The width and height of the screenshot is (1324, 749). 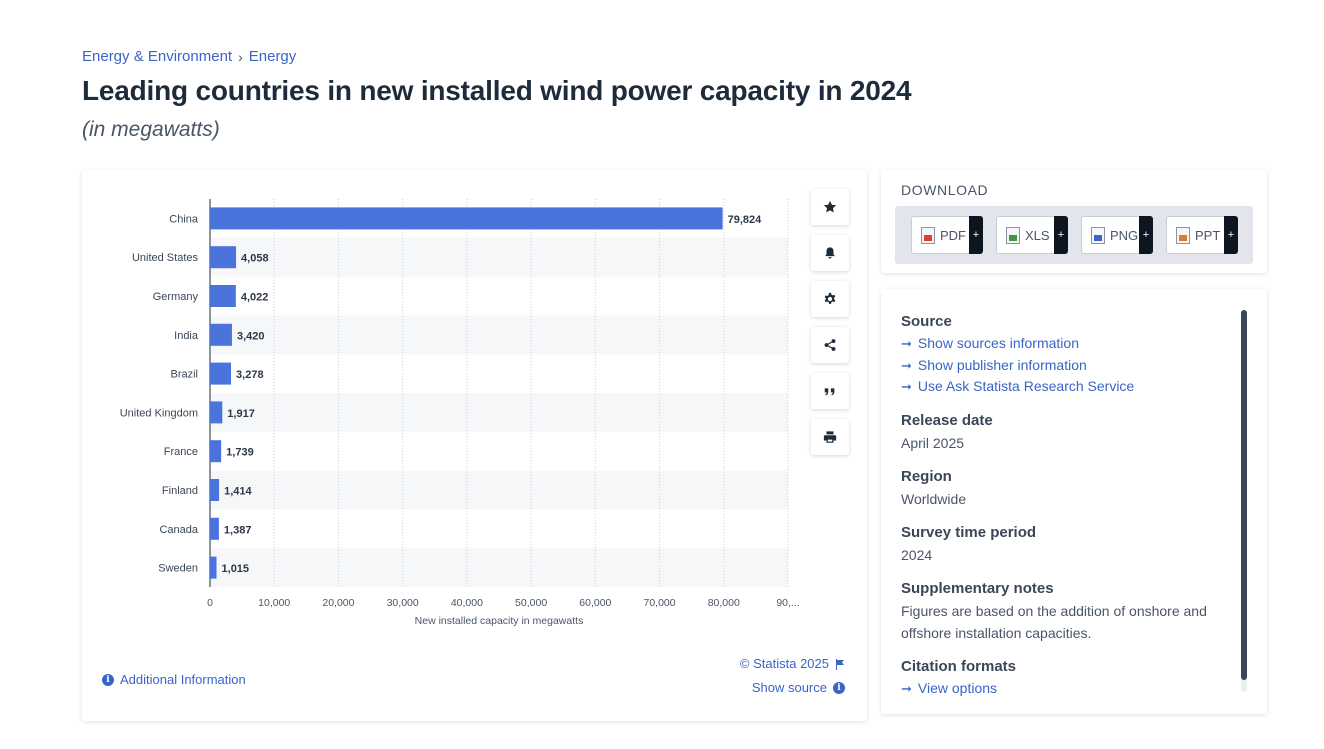 What do you see at coordinates (157, 56) in the screenshot?
I see `breadcrumb-link-energy-environment: Energy & Environment` at bounding box center [157, 56].